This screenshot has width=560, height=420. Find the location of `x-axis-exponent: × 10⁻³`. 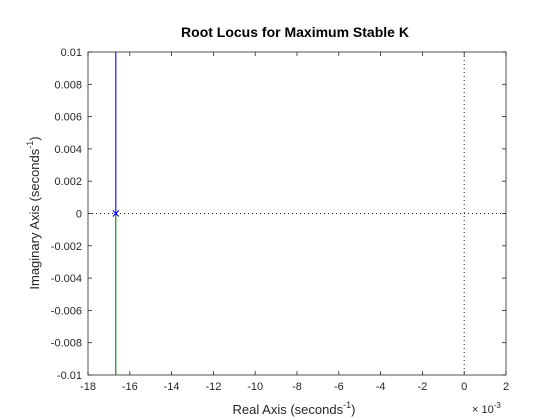

x-axis-exponent: × 10⁻³ is located at coordinates (486, 408).